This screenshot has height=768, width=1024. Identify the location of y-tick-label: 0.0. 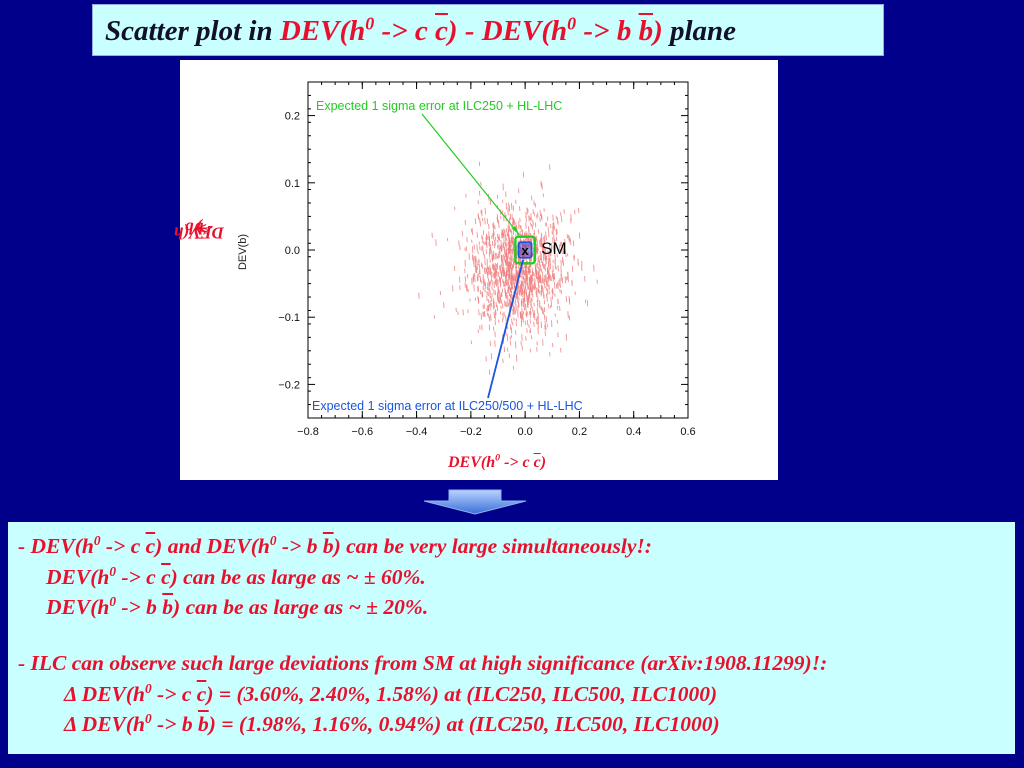
(292, 251).